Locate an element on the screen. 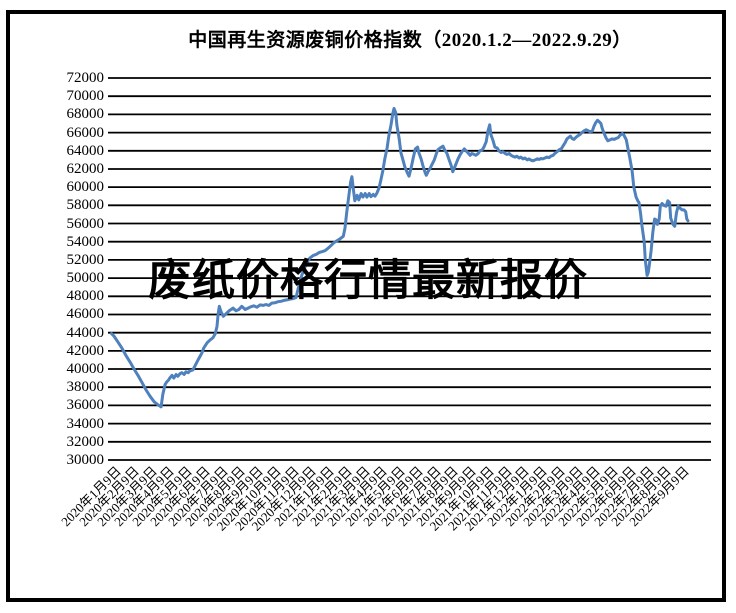  y-axis-tick-label: 70000 is located at coordinates (85, 96).